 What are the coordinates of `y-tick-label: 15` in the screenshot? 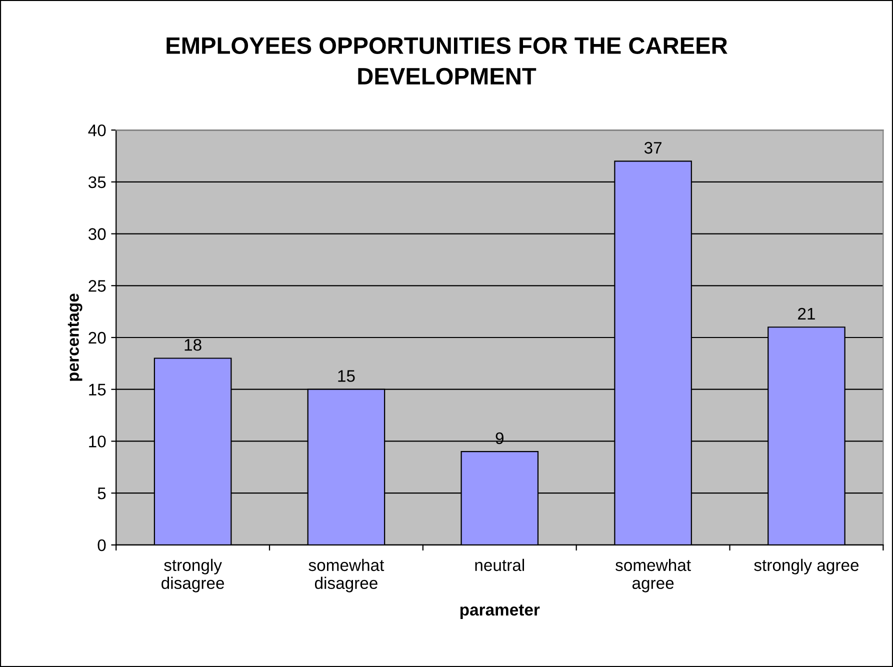 It's located at (97, 390).